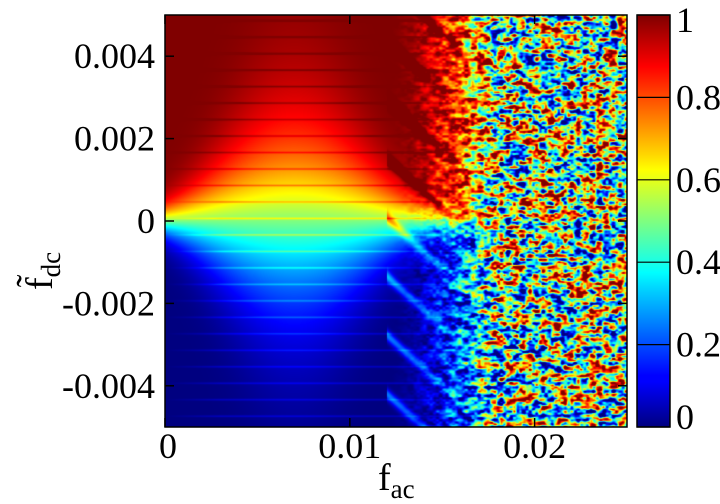 The image size is (720, 504). I want to click on x-tick-label: 0, so click(168, 446).